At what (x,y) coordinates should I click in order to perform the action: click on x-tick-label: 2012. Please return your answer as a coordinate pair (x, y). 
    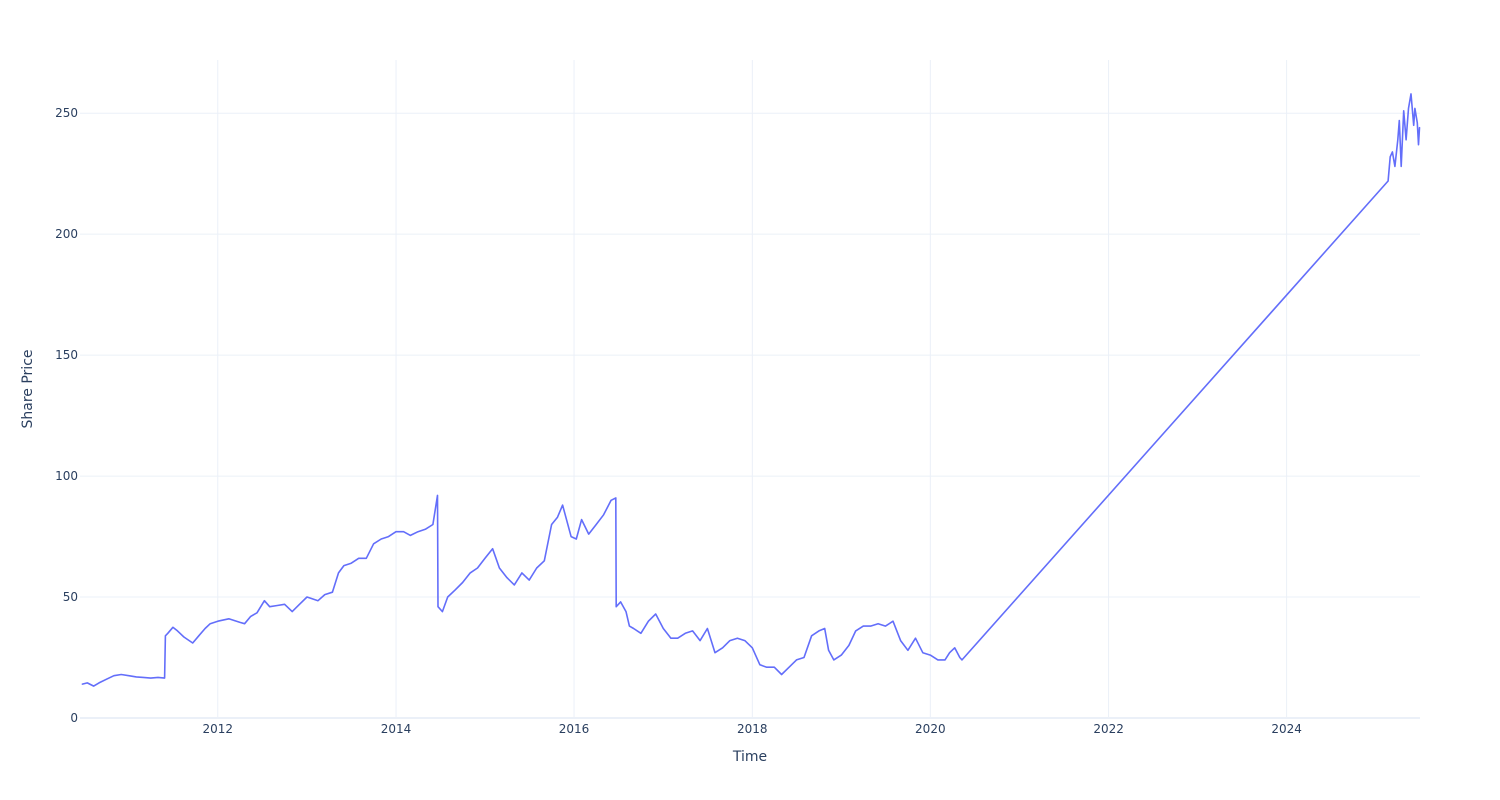
    Looking at the image, I should click on (218, 729).